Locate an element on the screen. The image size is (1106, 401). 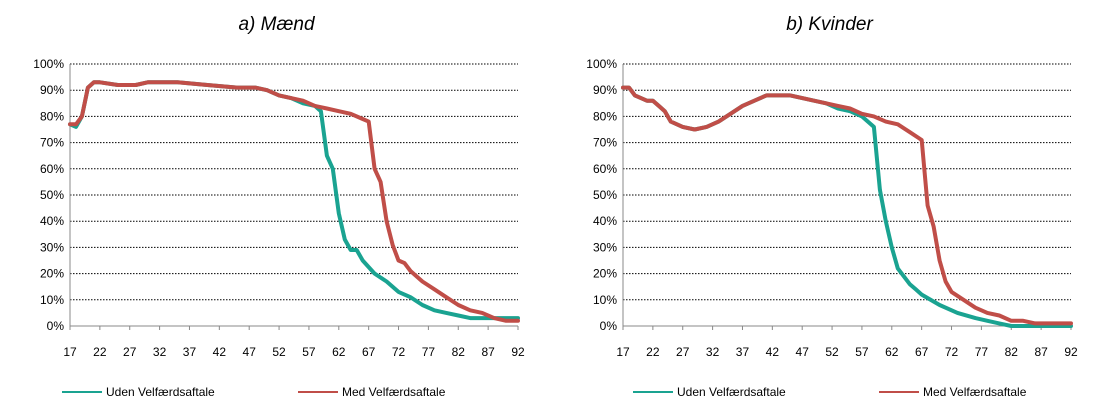
chart-title: a) Mænd is located at coordinates (276, 24).